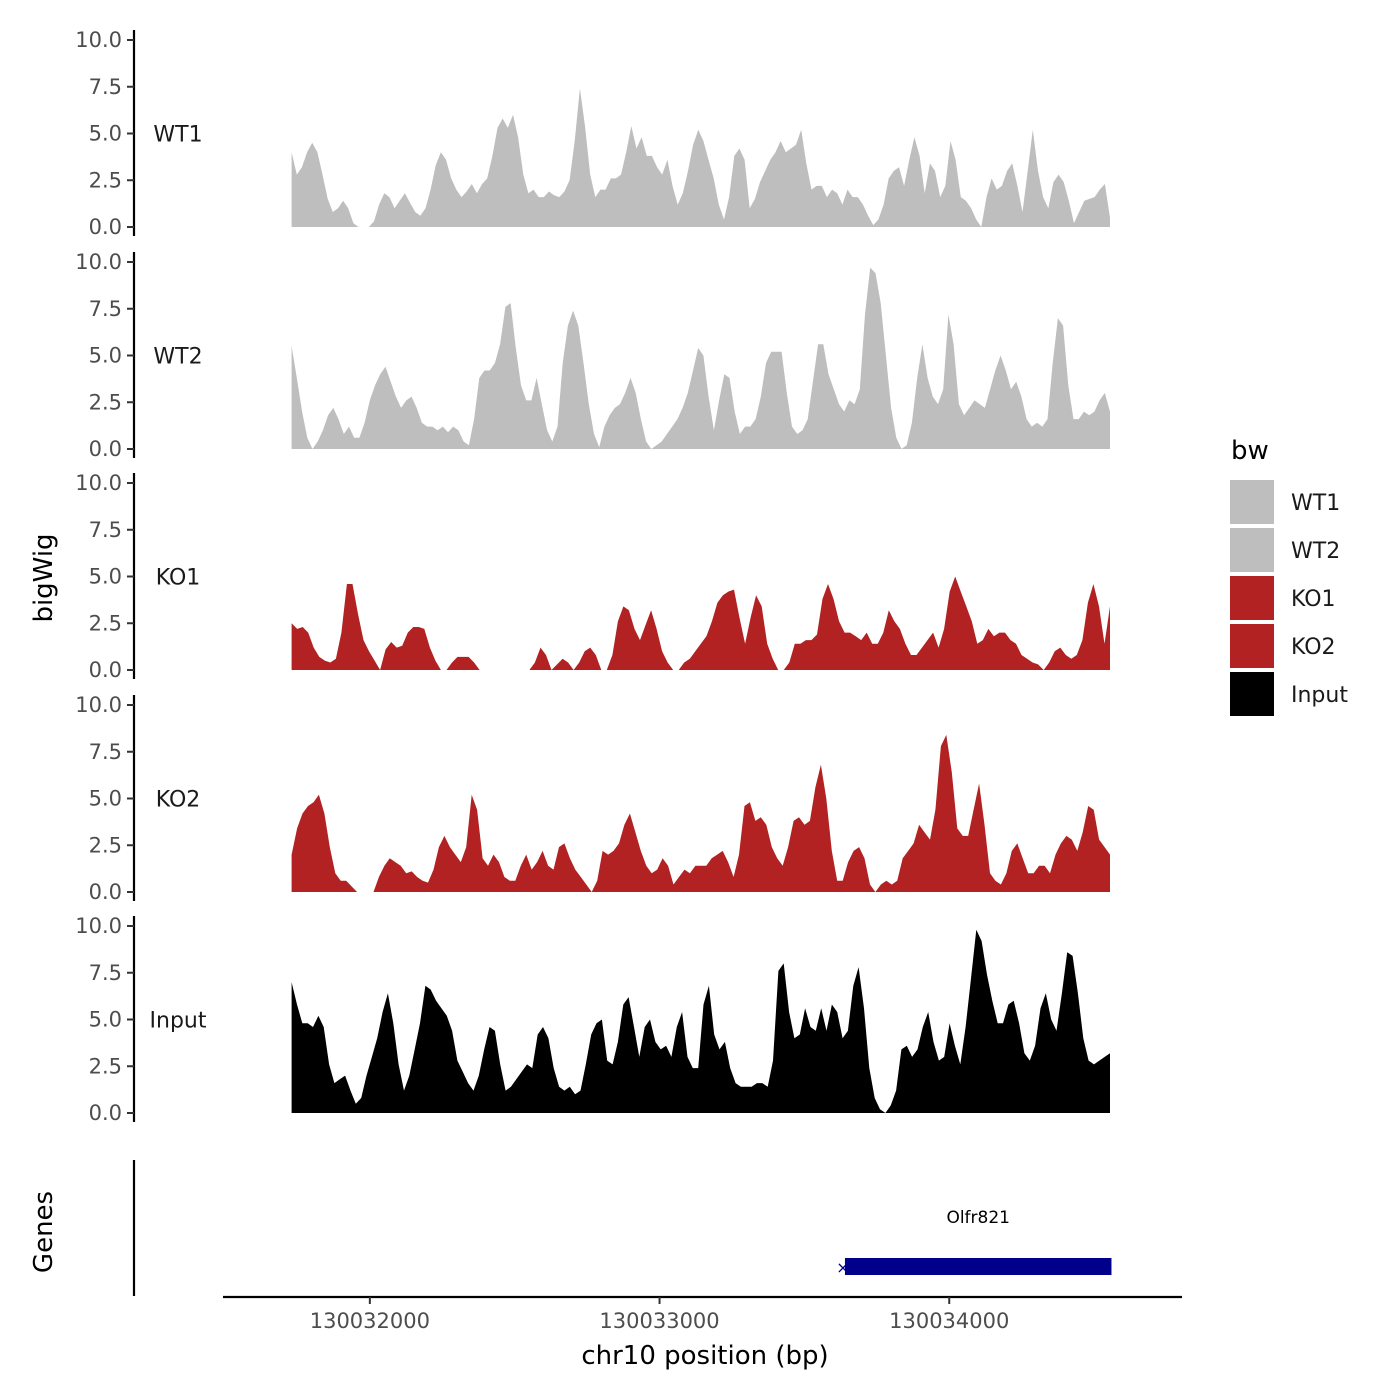  Describe the element at coordinates (177, 135) in the screenshot. I see `track-label: WT1` at that location.